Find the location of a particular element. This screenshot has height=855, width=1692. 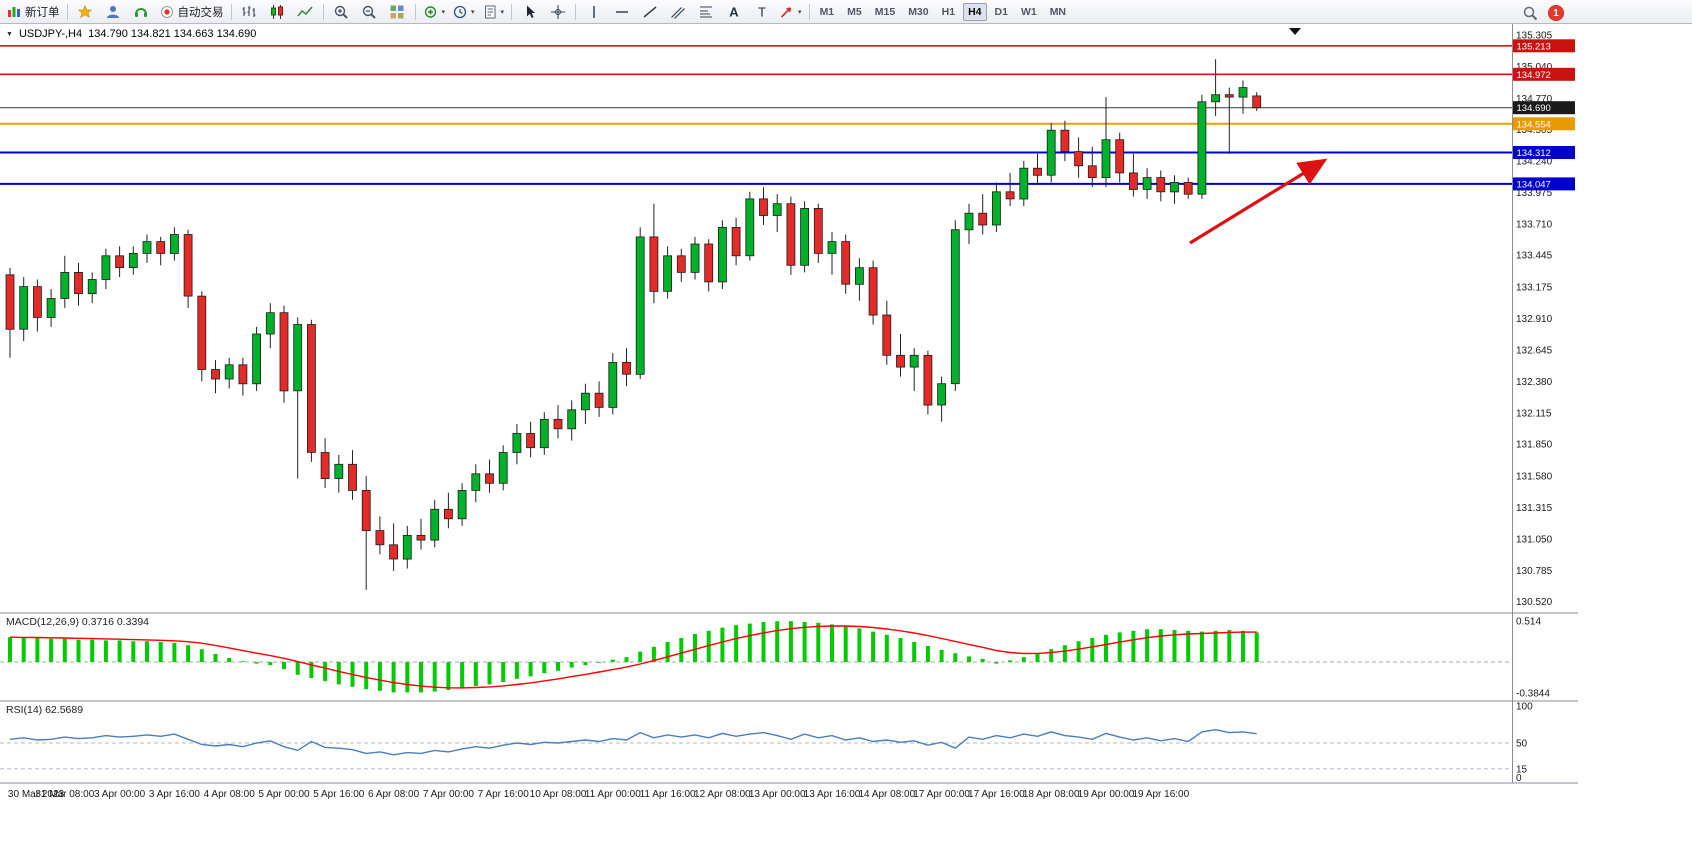

svg-text: 135.305 is located at coordinates (1534, 35).